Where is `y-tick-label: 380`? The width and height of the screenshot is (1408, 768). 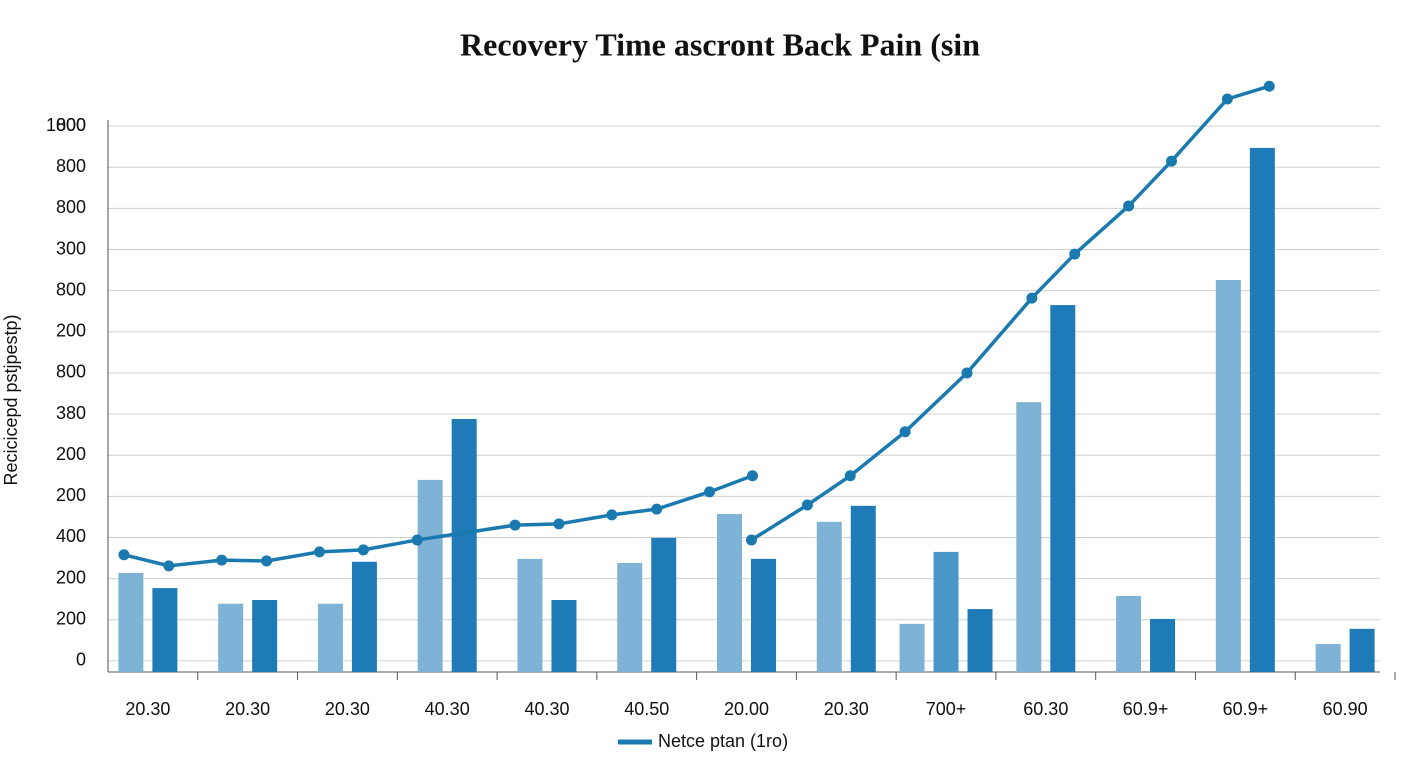
y-tick-label: 380 is located at coordinates (71, 413).